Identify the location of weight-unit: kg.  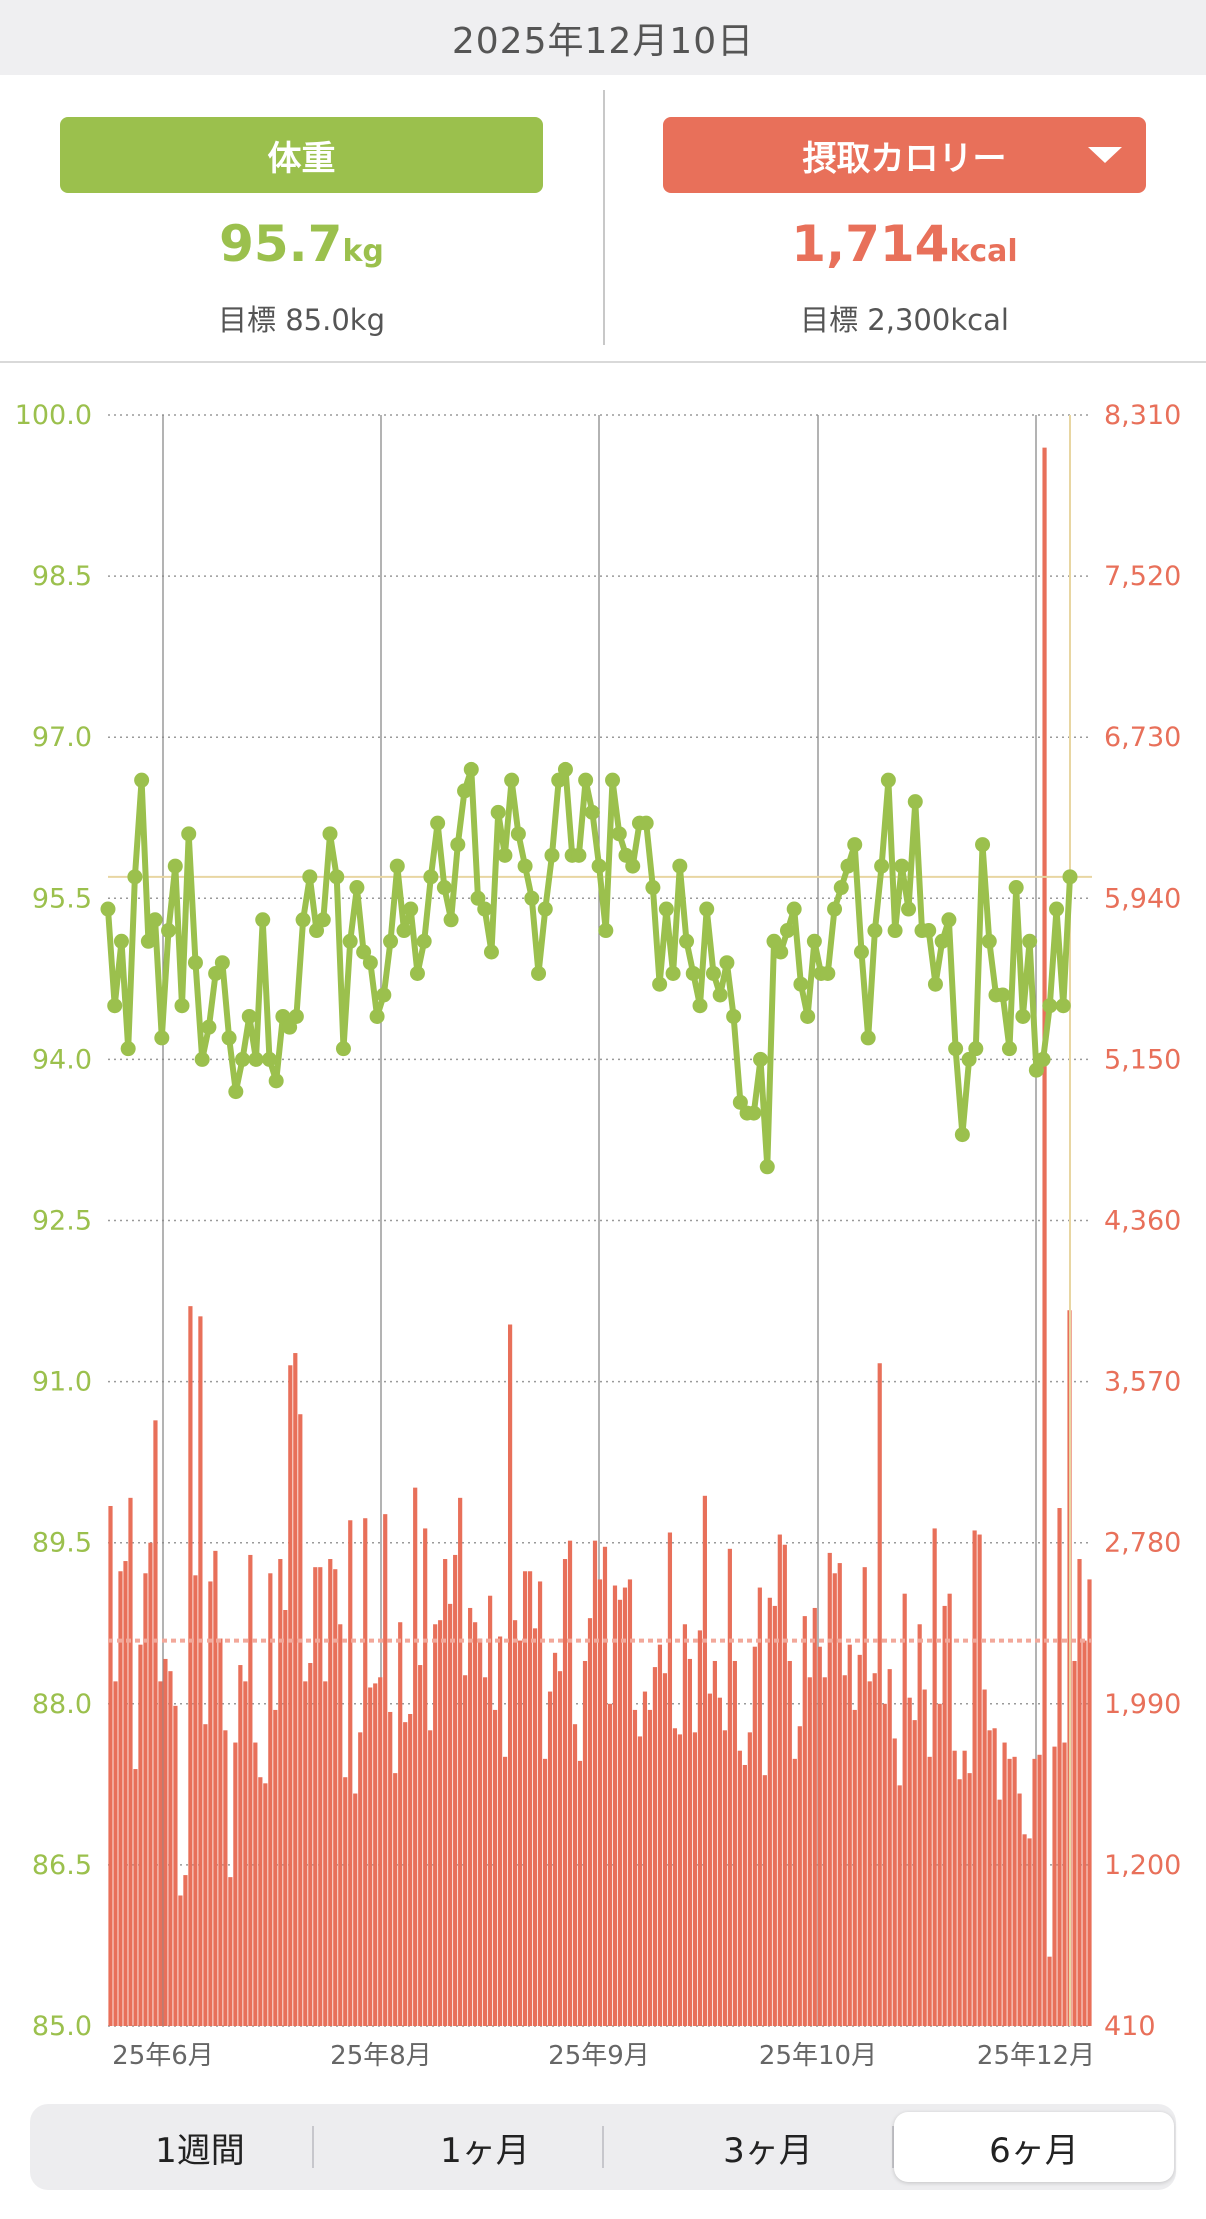
(363, 251).